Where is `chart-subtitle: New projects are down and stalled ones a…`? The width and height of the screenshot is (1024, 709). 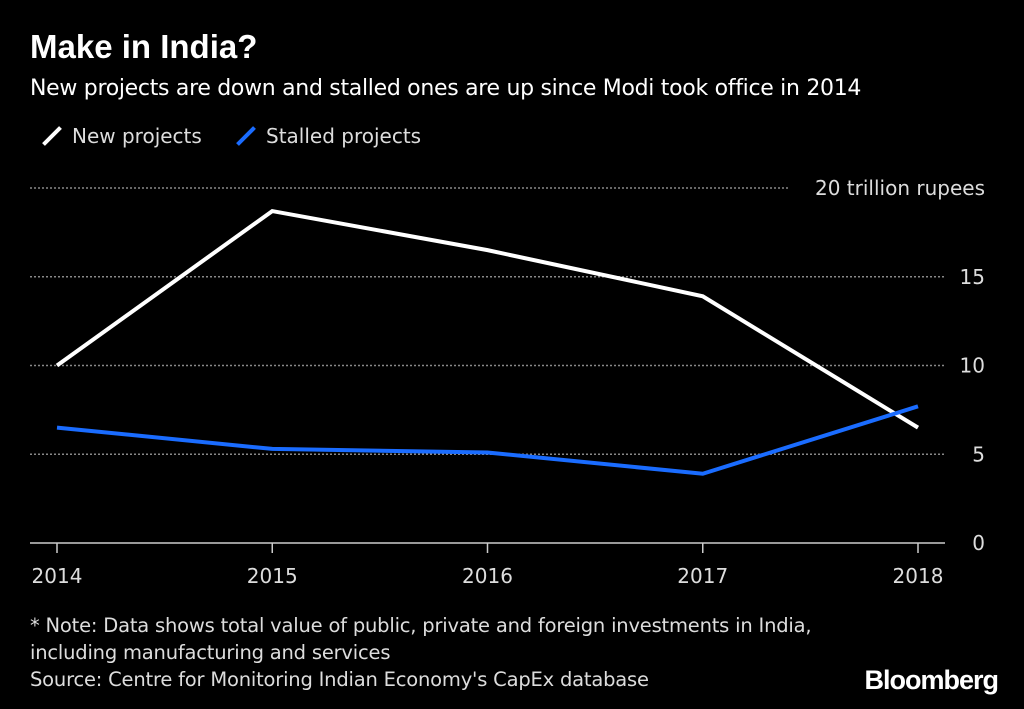
chart-subtitle: New projects are down and stalled ones a… is located at coordinates (446, 88).